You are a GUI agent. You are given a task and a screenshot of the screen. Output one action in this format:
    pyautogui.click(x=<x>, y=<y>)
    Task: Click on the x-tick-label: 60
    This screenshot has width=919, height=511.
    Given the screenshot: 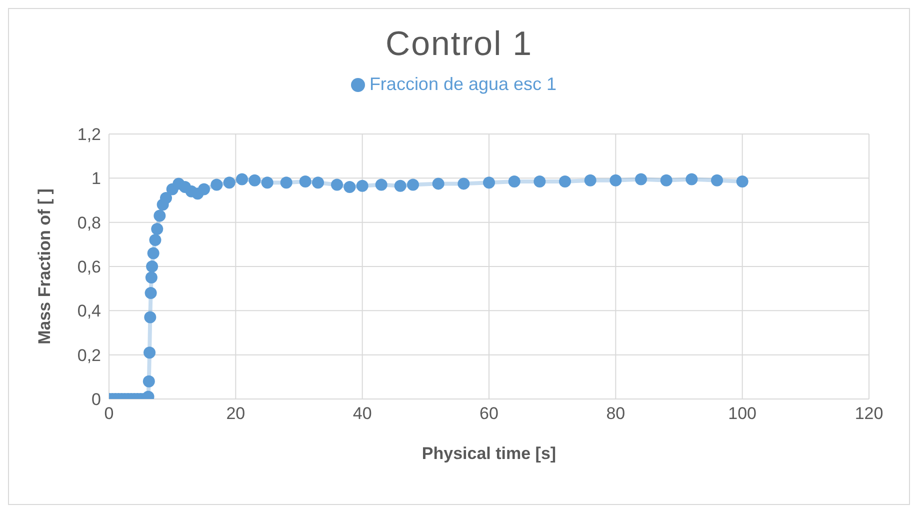 What is the action you would take?
    pyautogui.click(x=489, y=414)
    